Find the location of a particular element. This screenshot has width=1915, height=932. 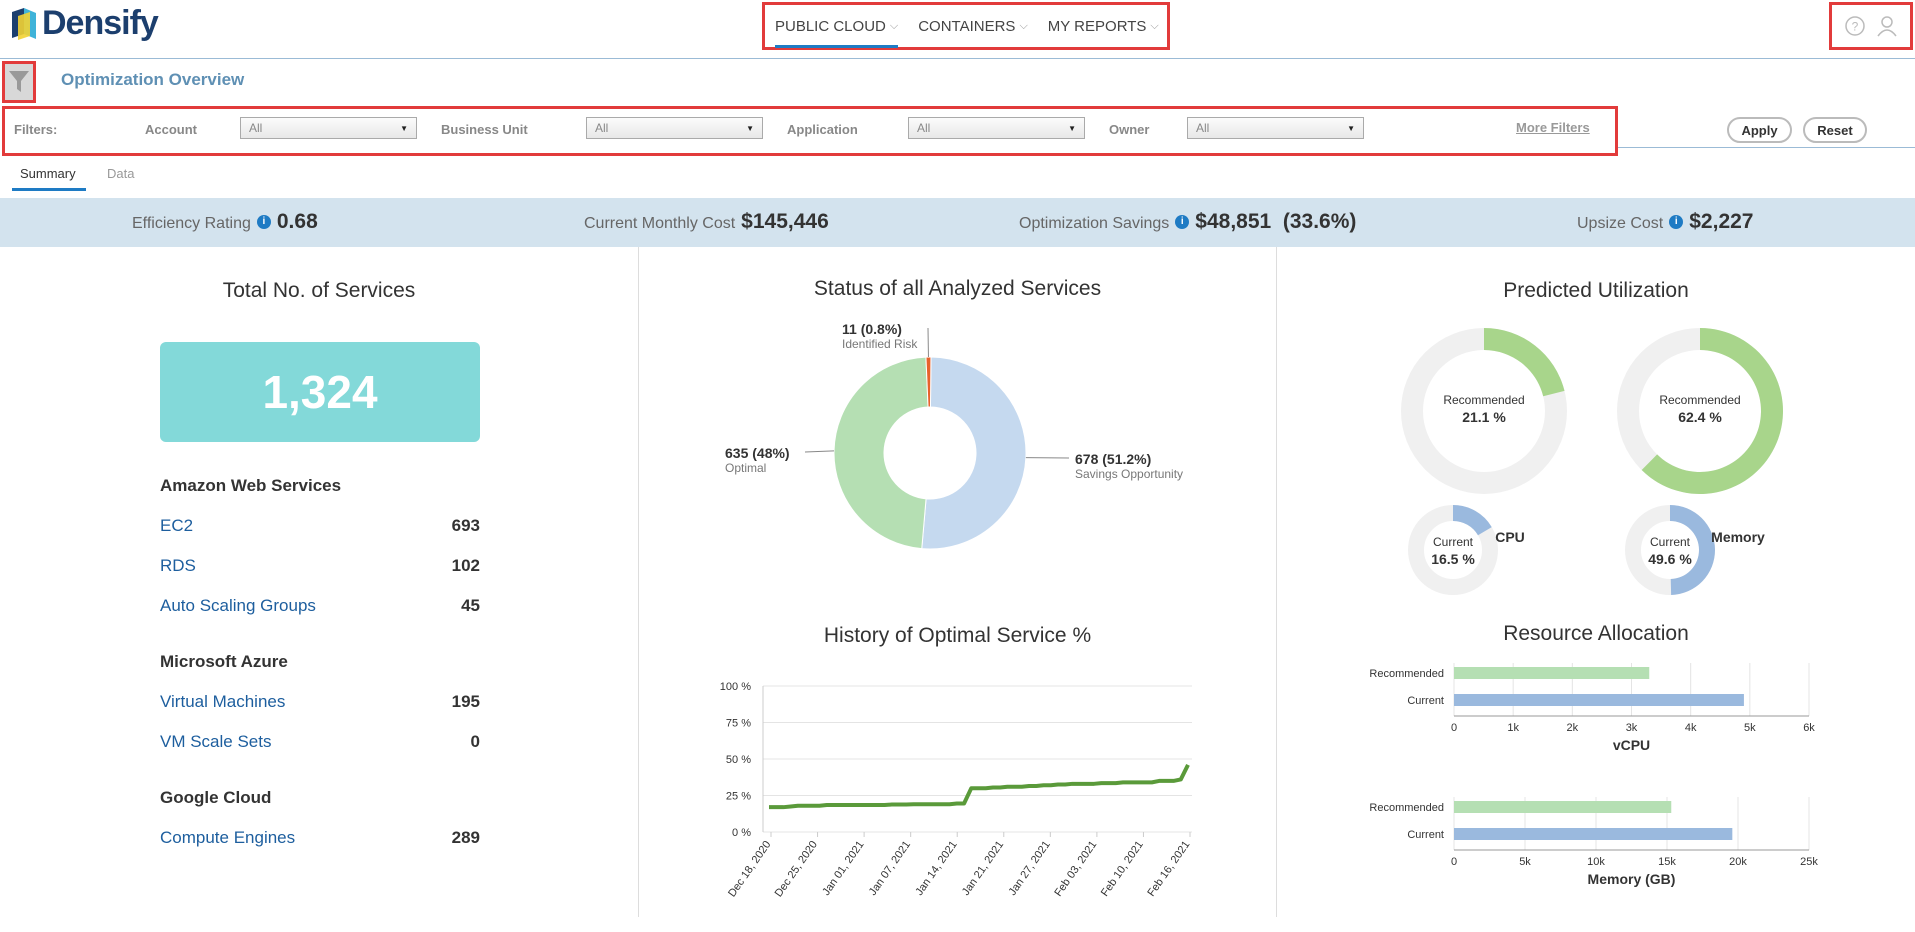

x-tick-label: 0 is located at coordinates (1454, 862).